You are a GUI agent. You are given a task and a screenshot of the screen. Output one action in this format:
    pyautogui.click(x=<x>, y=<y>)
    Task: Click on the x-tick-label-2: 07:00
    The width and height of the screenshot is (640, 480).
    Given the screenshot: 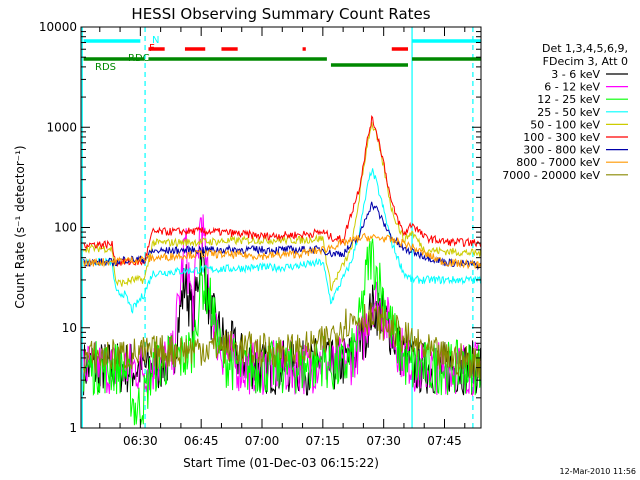 What is the action you would take?
    pyautogui.click(x=262, y=441)
    